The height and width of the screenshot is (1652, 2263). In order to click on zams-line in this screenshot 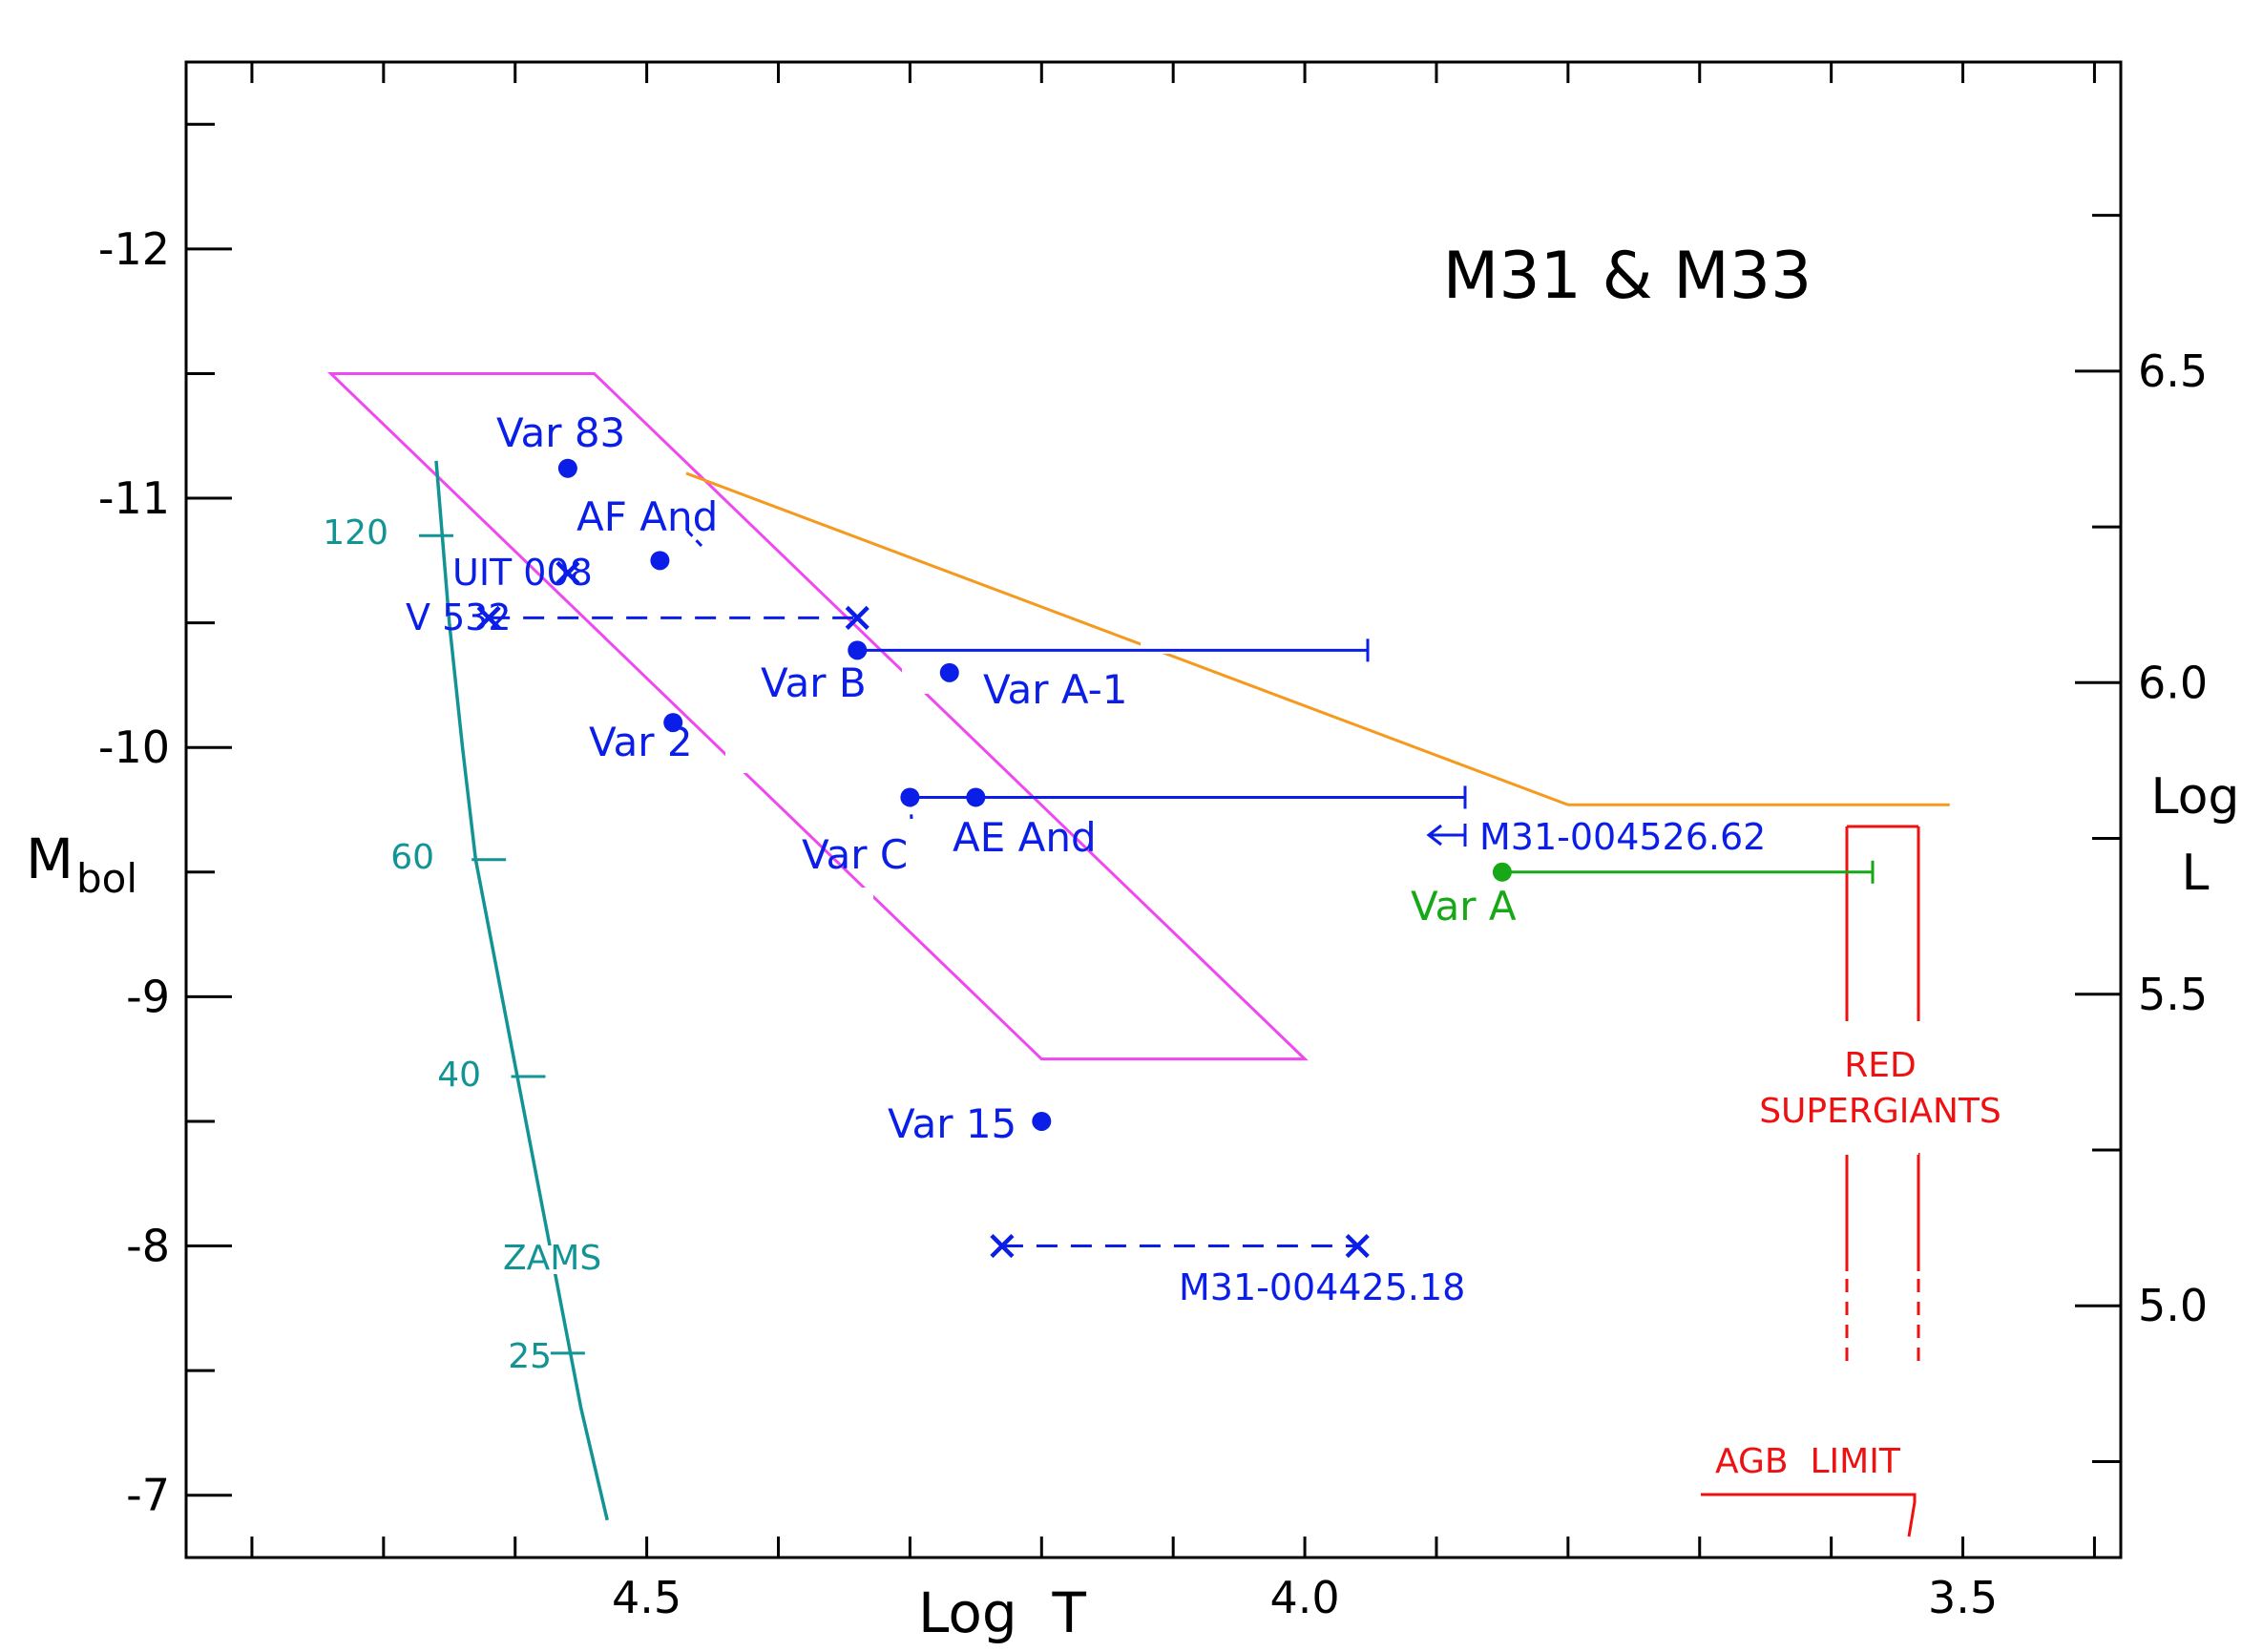, I will do `click(521, 990)`.